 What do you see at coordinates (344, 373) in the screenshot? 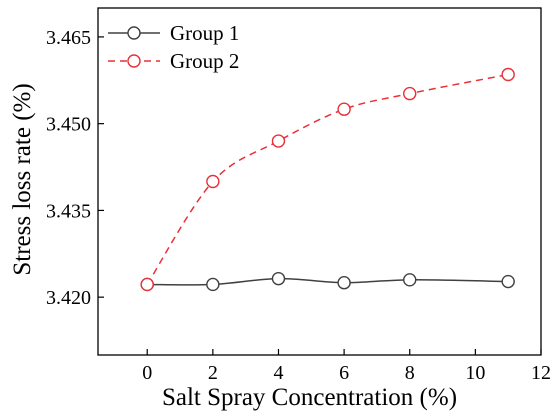
I see `x-tick-label: 6` at bounding box center [344, 373].